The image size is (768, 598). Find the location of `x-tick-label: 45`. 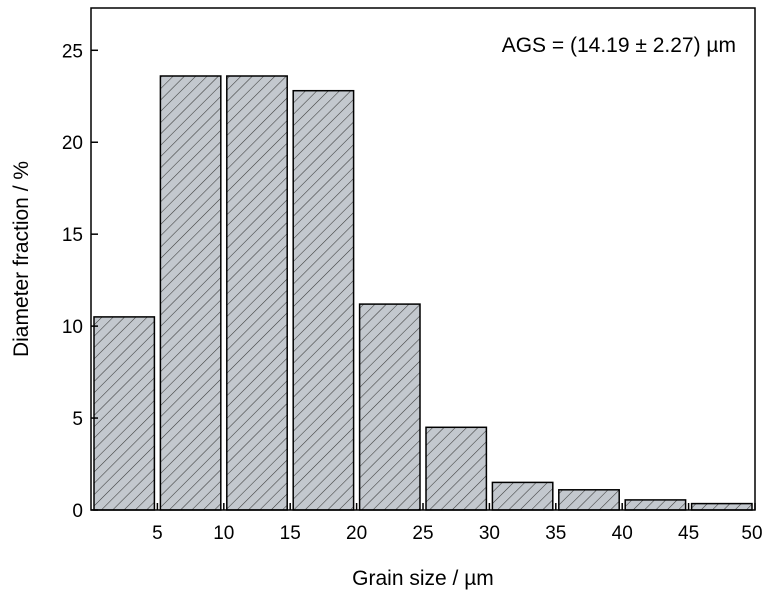

x-tick-label: 45 is located at coordinates (688, 533).